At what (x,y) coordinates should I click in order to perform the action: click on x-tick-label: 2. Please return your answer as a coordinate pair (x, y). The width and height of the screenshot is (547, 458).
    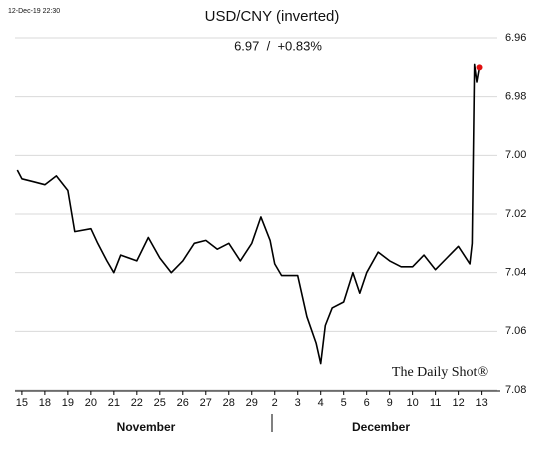
    Looking at the image, I should click on (275, 403).